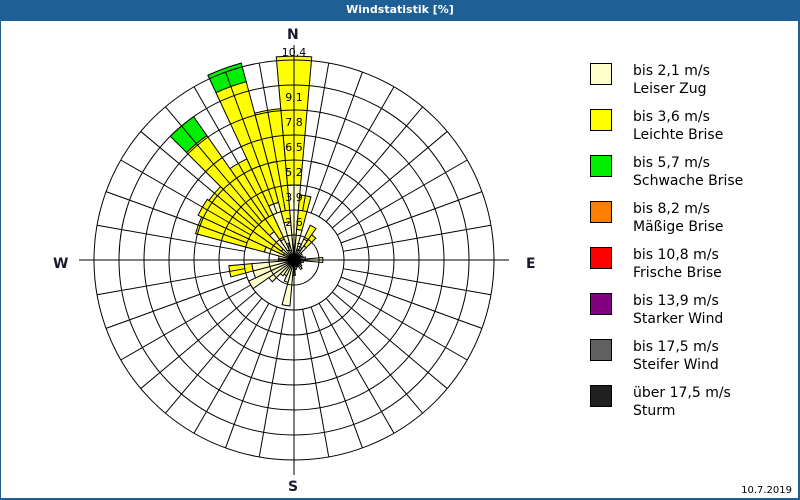 The width and height of the screenshot is (800, 500). I want to click on legend-label: Starker Wind, so click(678, 319).